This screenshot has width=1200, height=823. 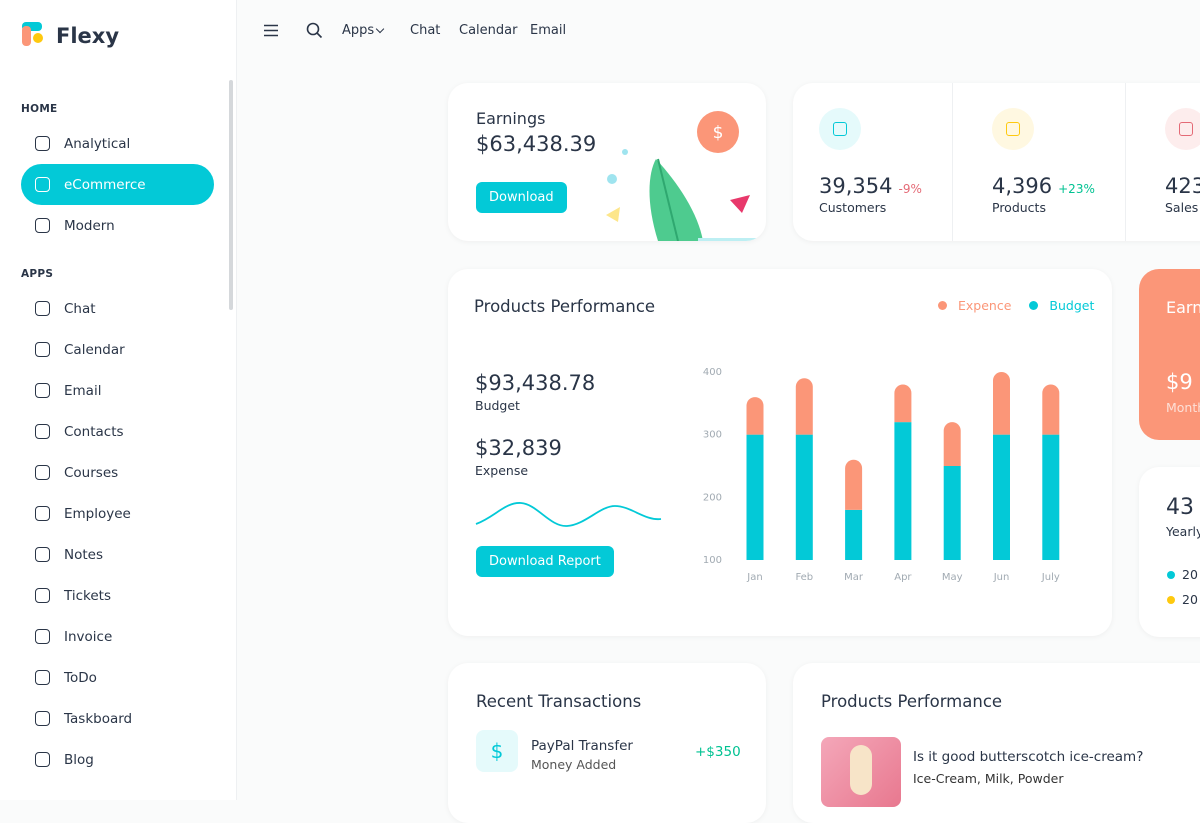 I want to click on menu-item: Contacts, so click(x=117, y=431).